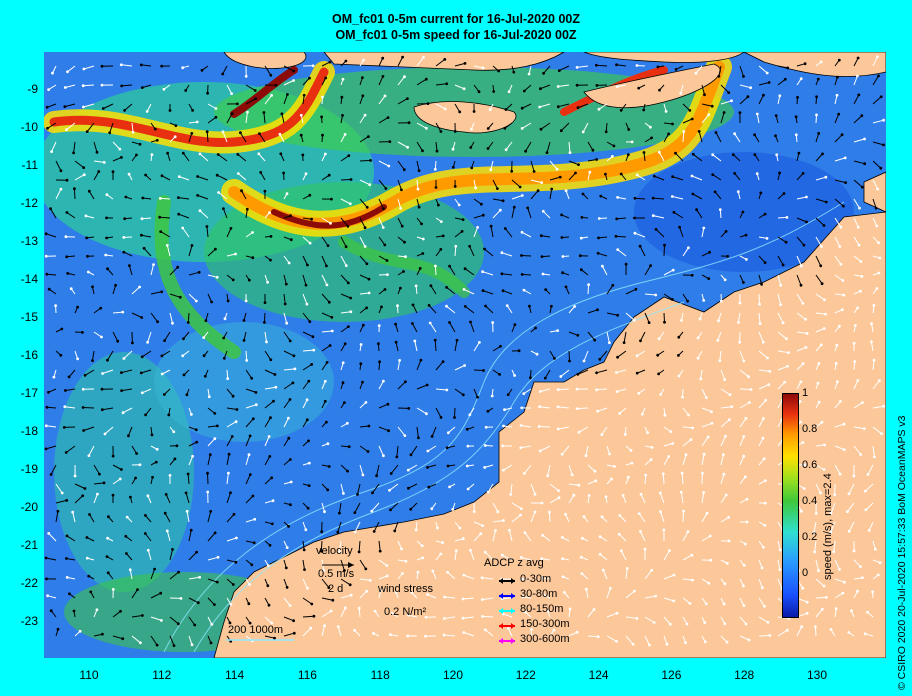 Image resolution: width=912 pixels, height=696 pixels. Describe the element at coordinates (29, 621) in the screenshot. I see `latitude-tick-label: -23` at that location.